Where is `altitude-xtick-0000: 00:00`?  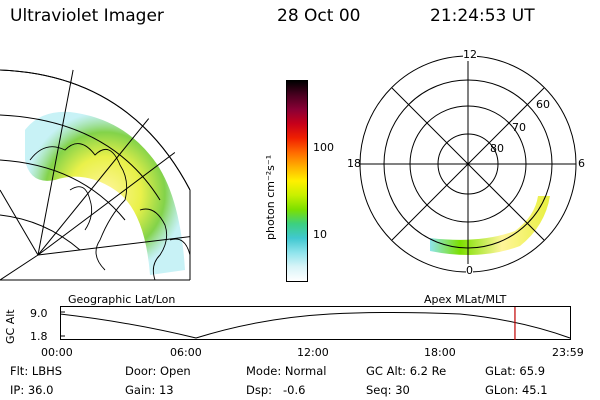
altitude-xtick-0000: 00:00 is located at coordinates (57, 352).